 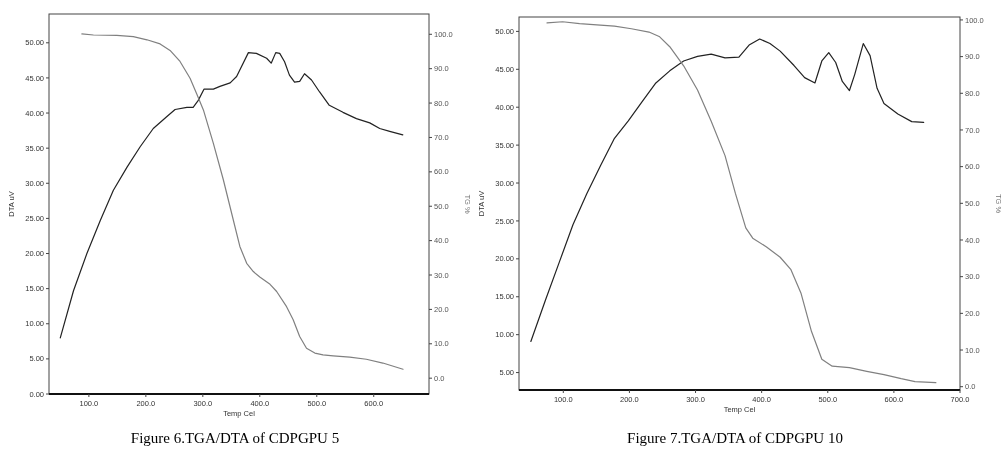 What do you see at coordinates (735, 438) in the screenshot?
I see `text: Figure 7.TGA/DTA of CDPGPU 10` at bounding box center [735, 438].